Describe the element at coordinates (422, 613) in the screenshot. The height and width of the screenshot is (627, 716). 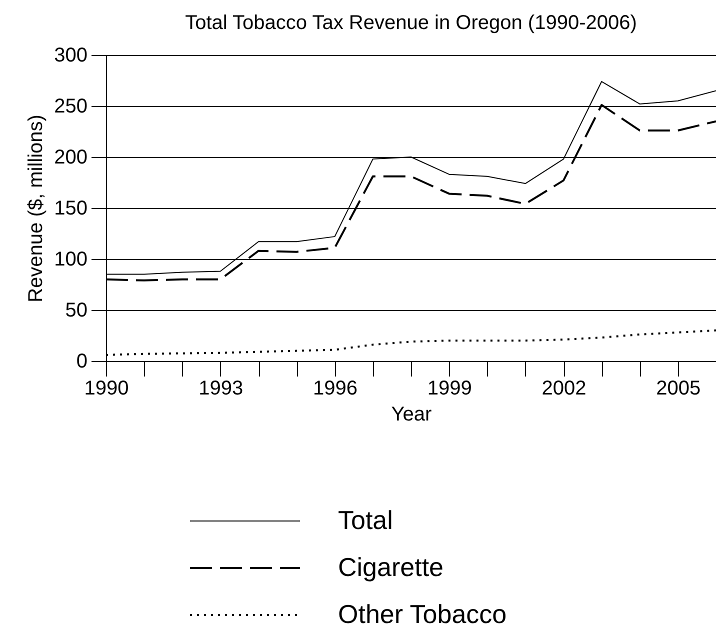
I see `legend-label: Other Tobacco` at that location.